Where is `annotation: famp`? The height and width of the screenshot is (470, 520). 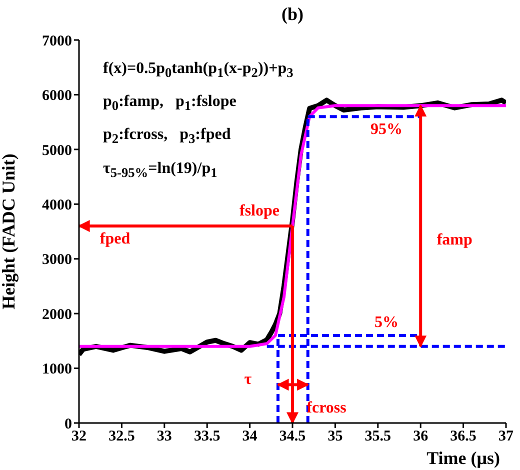 annotation: famp is located at coordinates (454, 240).